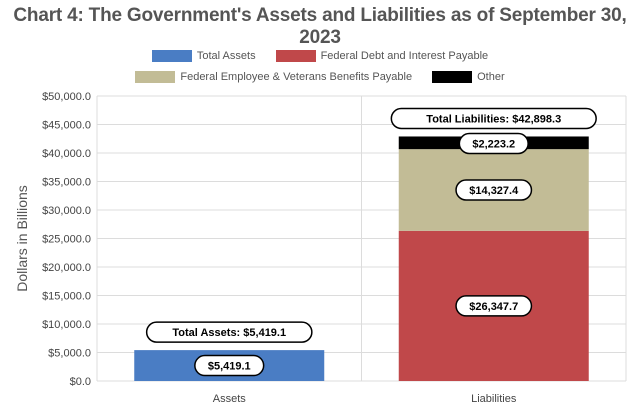  What do you see at coordinates (66, 183) in the screenshot?
I see `y-tick-label: $35,000.0` at bounding box center [66, 183].